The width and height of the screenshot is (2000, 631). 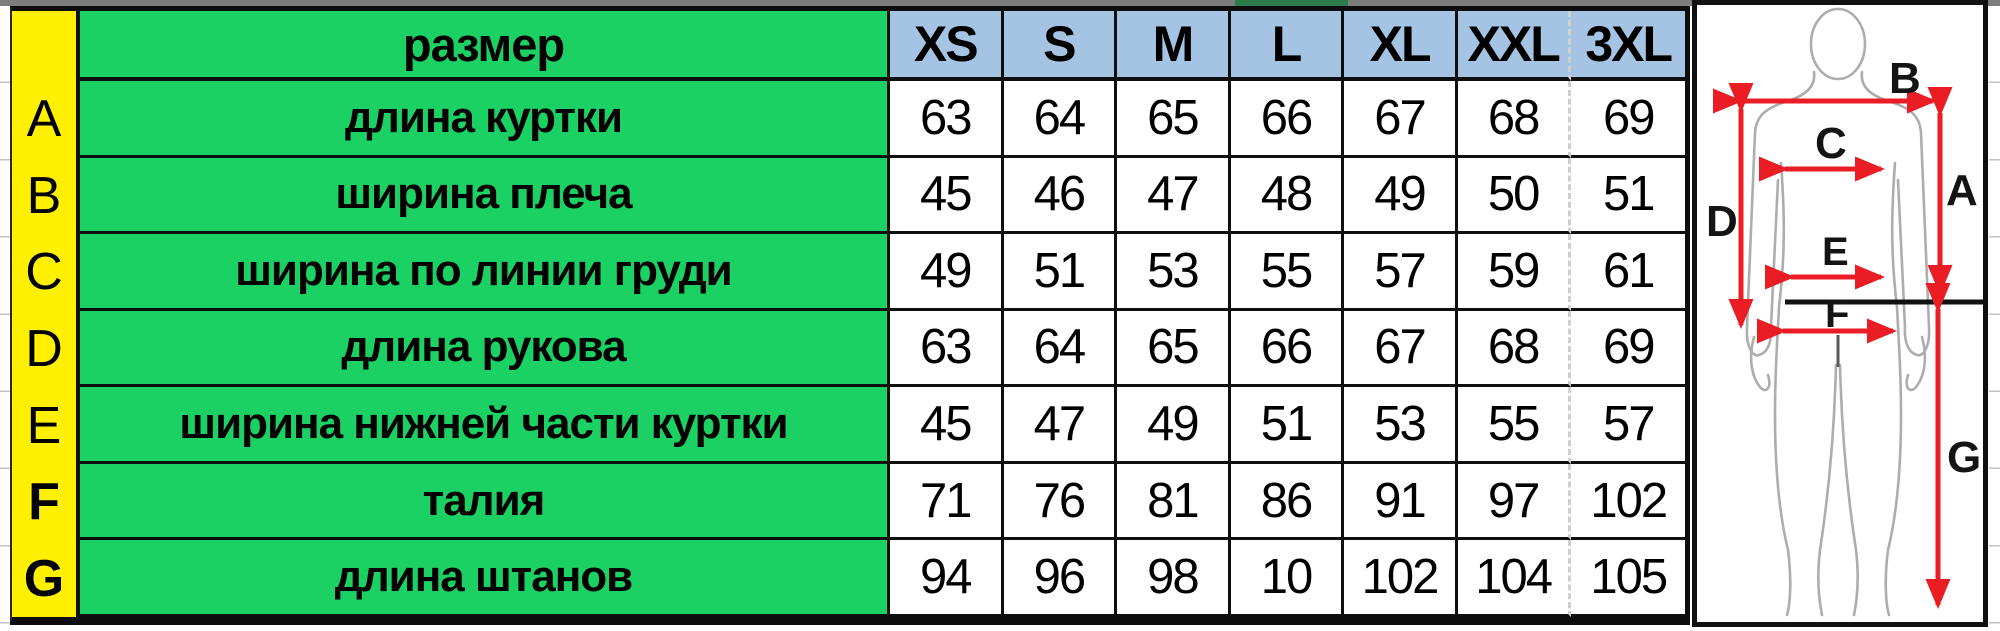 What do you see at coordinates (1060, 425) in the screenshot?
I see `value-cell-E-S: 47` at bounding box center [1060, 425].